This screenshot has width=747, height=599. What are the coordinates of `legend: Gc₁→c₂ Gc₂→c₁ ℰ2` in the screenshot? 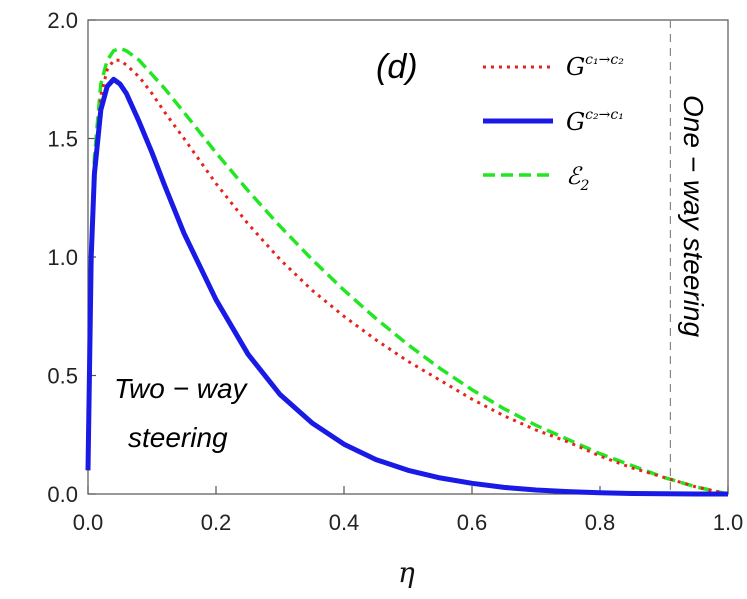 It's located at (553, 123).